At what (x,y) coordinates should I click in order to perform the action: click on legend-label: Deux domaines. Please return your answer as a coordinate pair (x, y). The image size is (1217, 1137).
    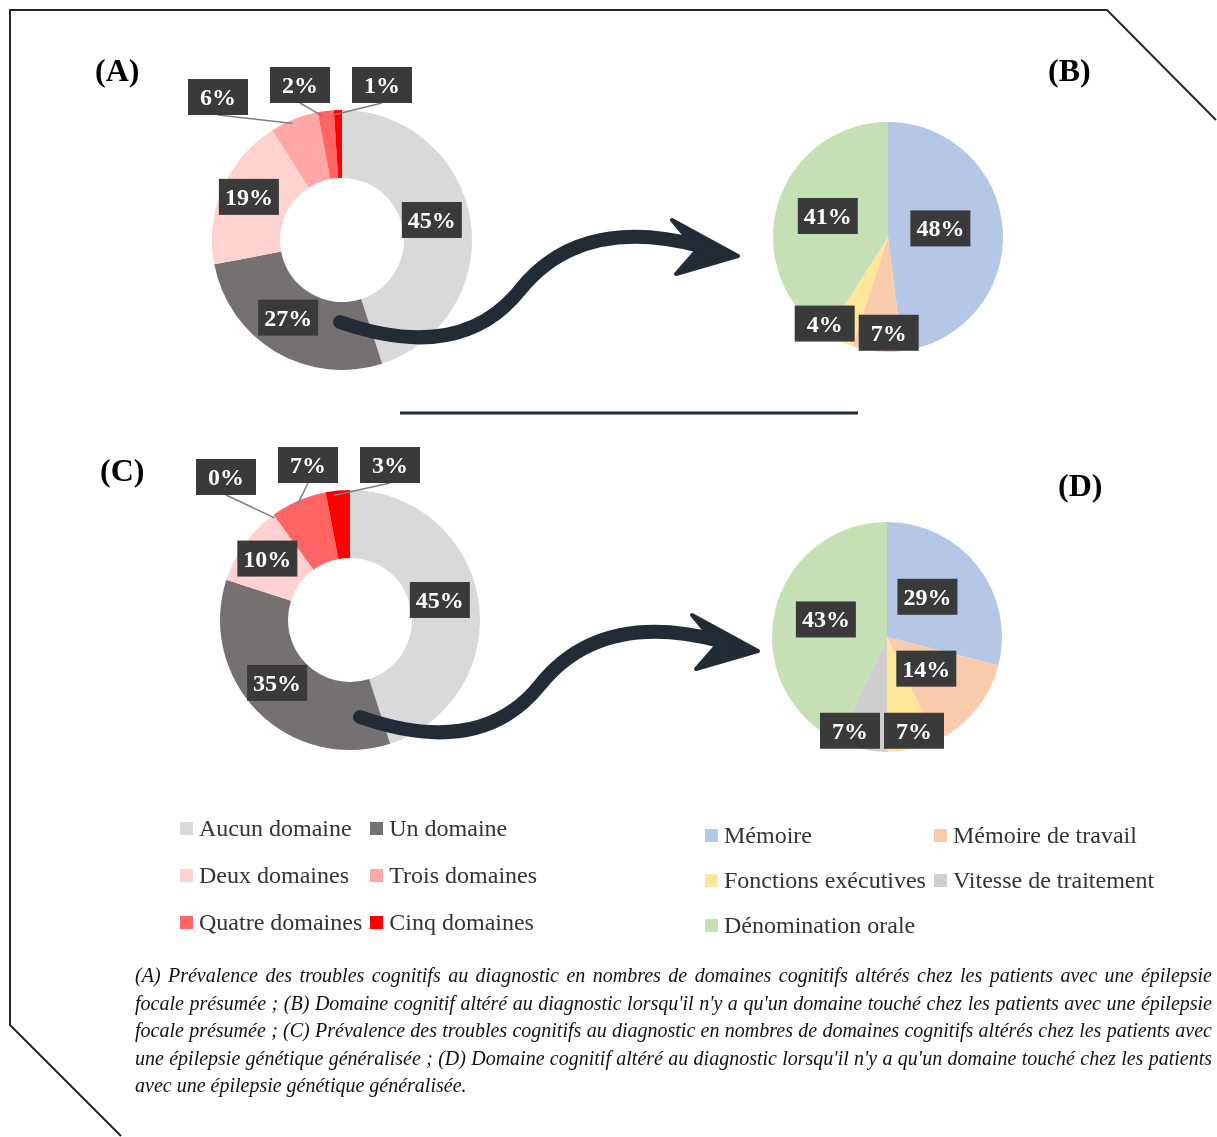
    Looking at the image, I should click on (274, 875).